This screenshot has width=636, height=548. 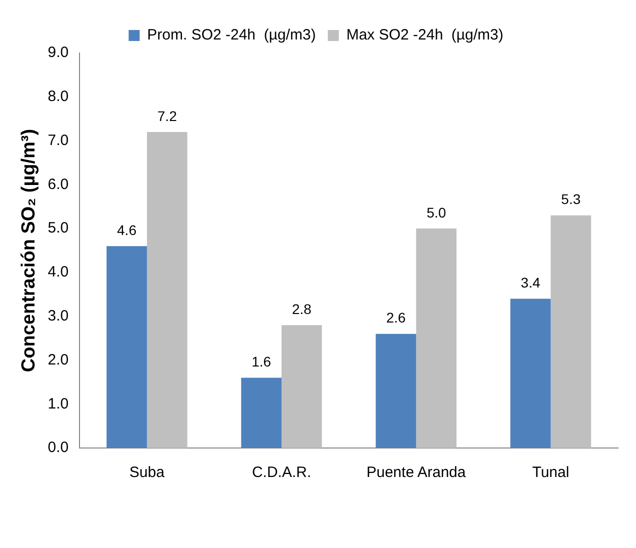 What do you see at coordinates (302, 308) in the screenshot?
I see `data-label: 2.8` at bounding box center [302, 308].